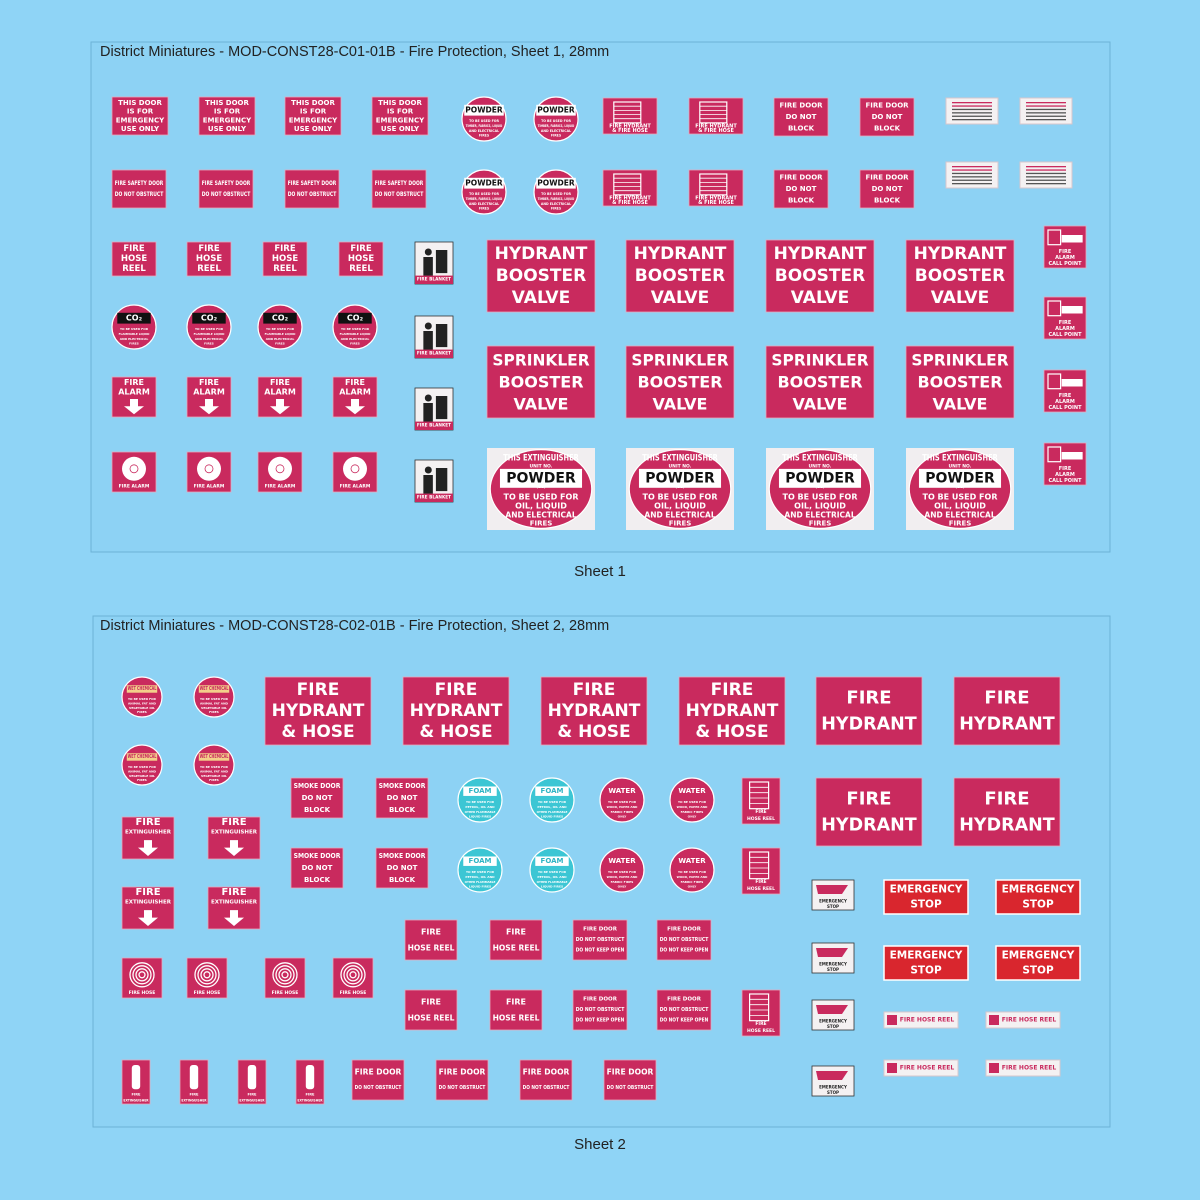  Describe the element at coordinates (402, 856) in the screenshot. I see `sign-text: SMOKE DOOR` at that location.